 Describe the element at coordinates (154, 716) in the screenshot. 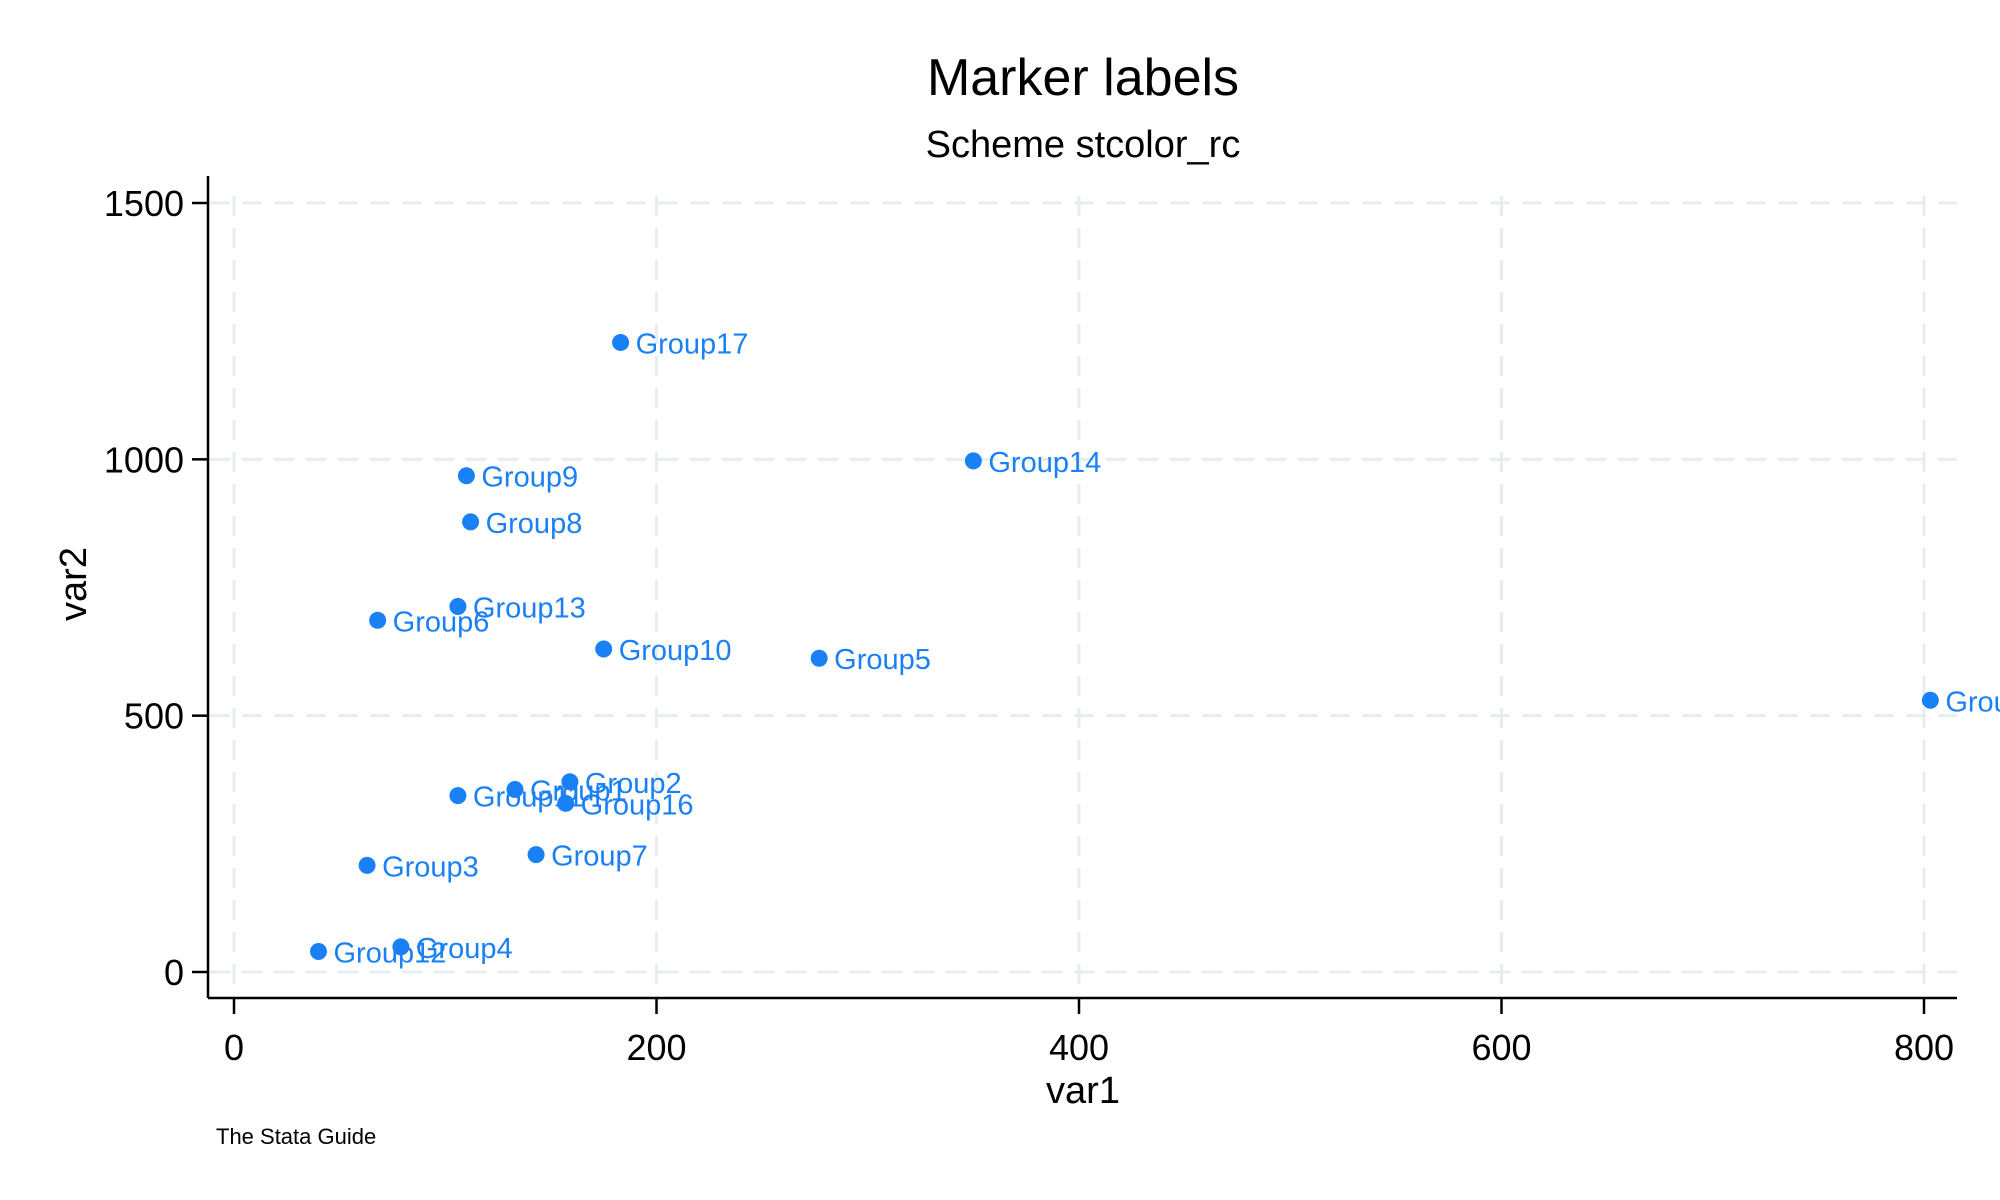

I see `y-tick-label: 500` at that location.